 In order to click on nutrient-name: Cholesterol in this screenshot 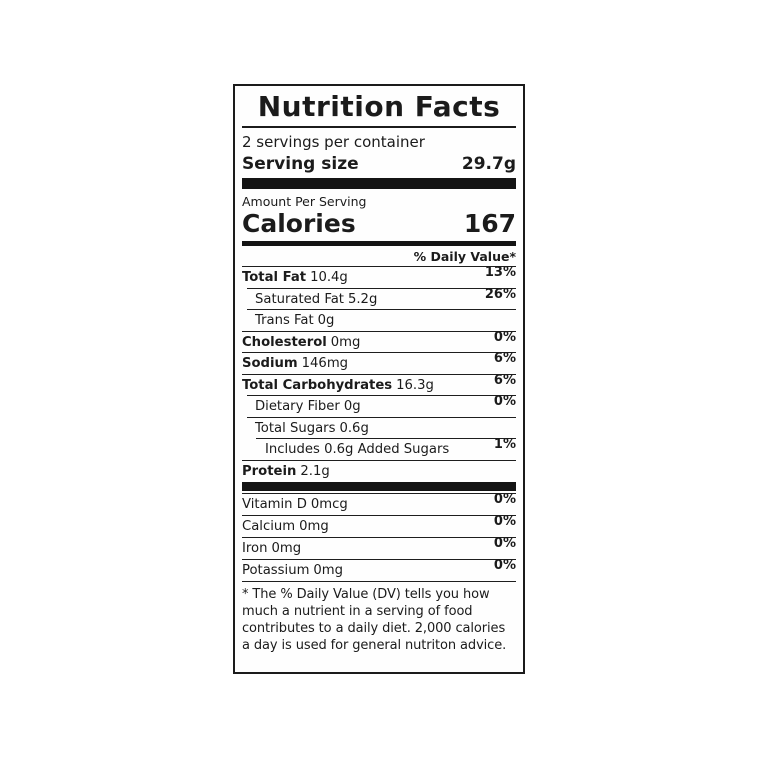, I will do `click(284, 342)`.